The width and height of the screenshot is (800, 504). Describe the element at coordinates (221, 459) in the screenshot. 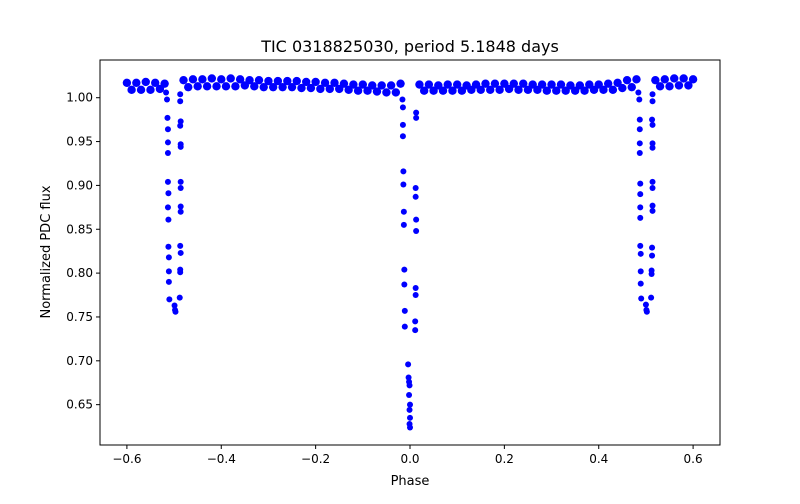

I see `x-tick-label: −0.4` at that location.